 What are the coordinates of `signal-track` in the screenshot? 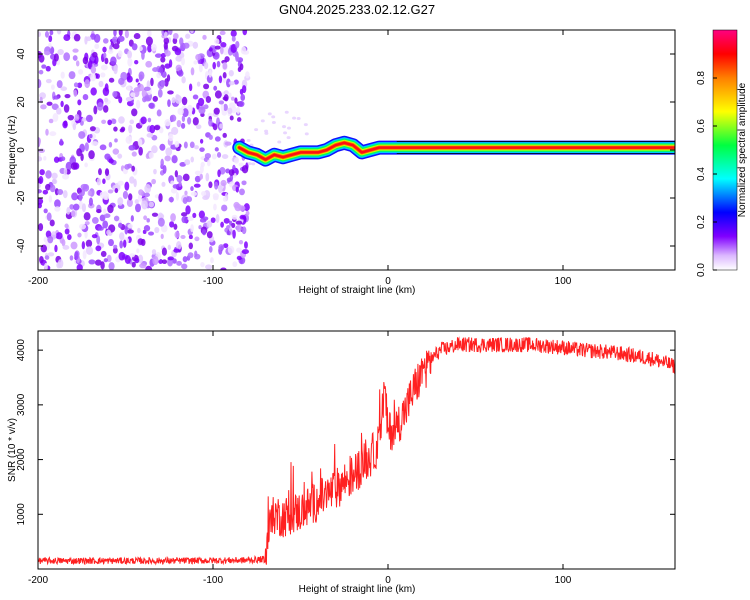 It's located at (453, 151).